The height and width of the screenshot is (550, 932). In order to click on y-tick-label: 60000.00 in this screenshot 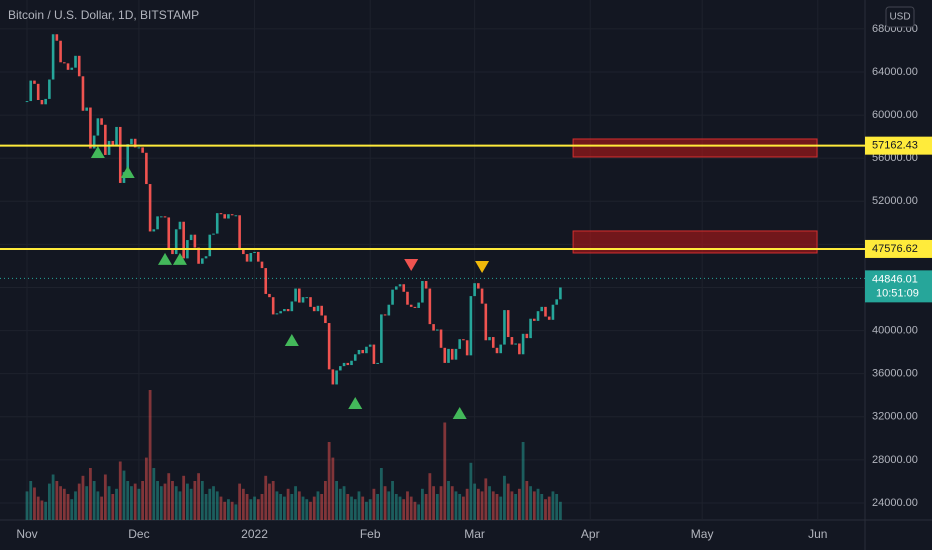, I will do `click(895, 115)`.